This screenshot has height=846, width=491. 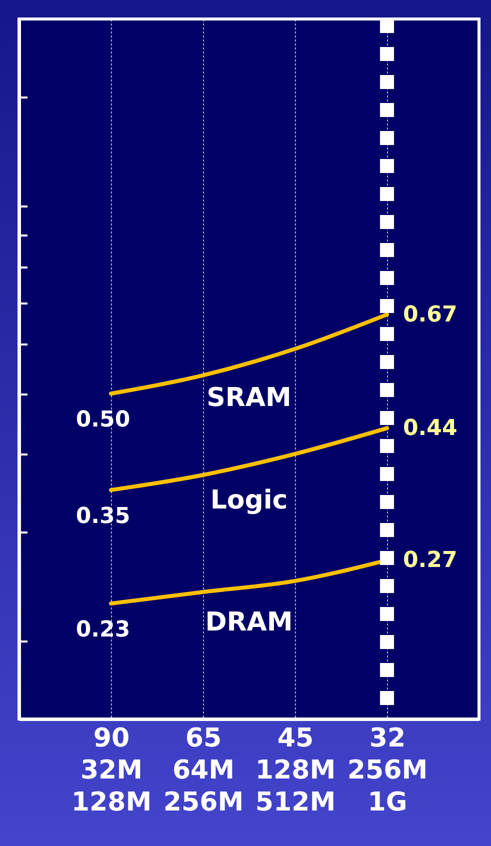 I want to click on x-tick-label: 32 256M 1G, so click(x=387, y=771).